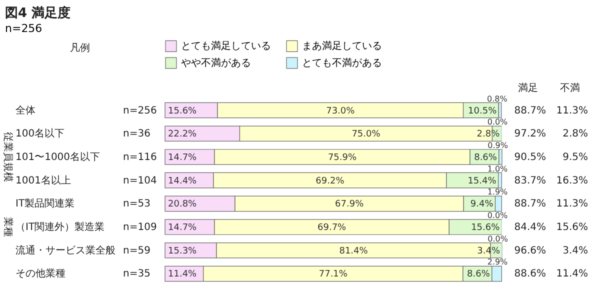 Image resolution: width=590 pixels, height=290 pixels. What do you see at coordinates (80, 48) in the screenshot?
I see `text: 凡例` at bounding box center [80, 48].